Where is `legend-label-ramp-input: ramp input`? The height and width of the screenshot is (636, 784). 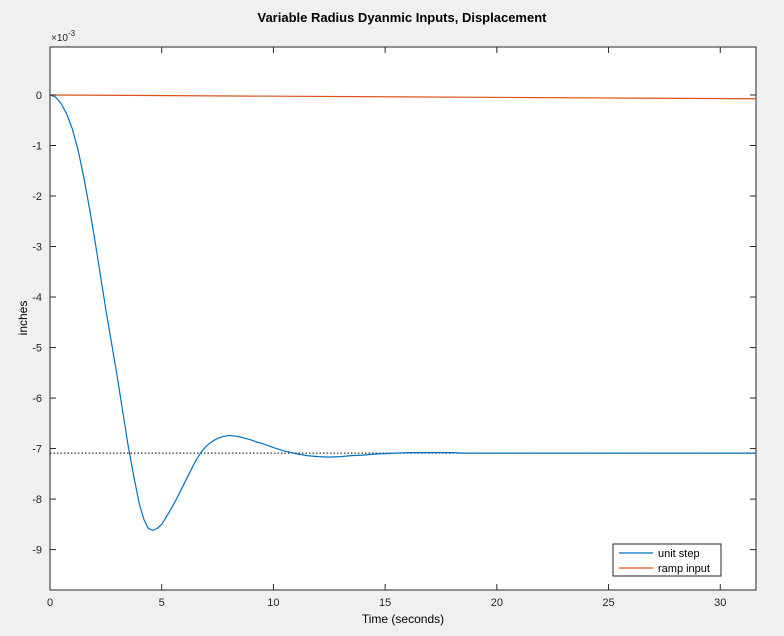 legend-label-ramp-input: ramp input is located at coordinates (684, 569).